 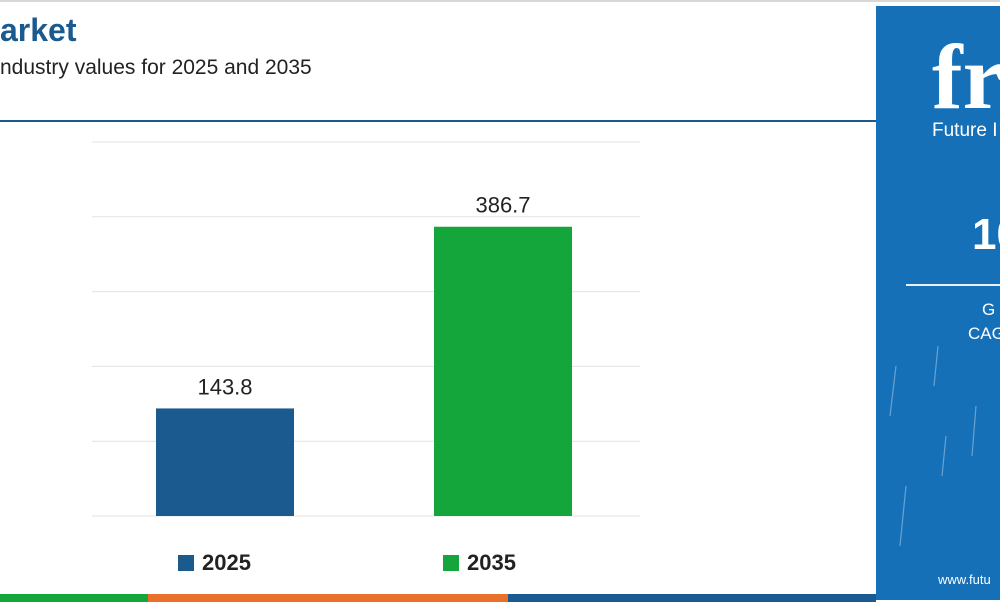 What do you see at coordinates (225, 462) in the screenshot?
I see `bar-2025` at bounding box center [225, 462].